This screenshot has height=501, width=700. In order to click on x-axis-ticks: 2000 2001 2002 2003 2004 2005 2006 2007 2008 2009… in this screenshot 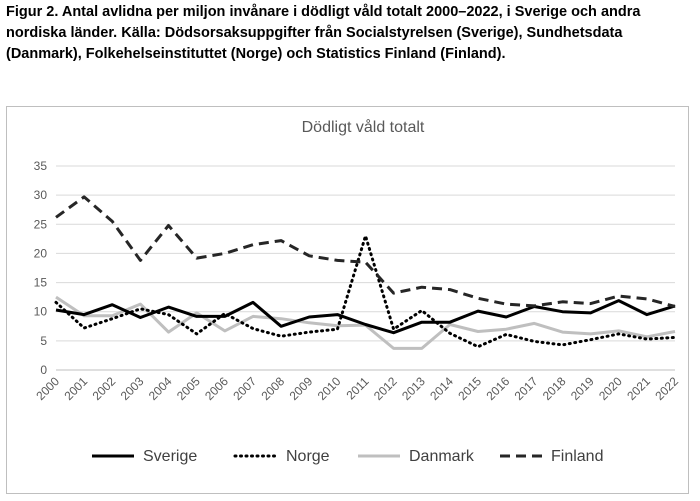, I will do `click(357, 388)`.